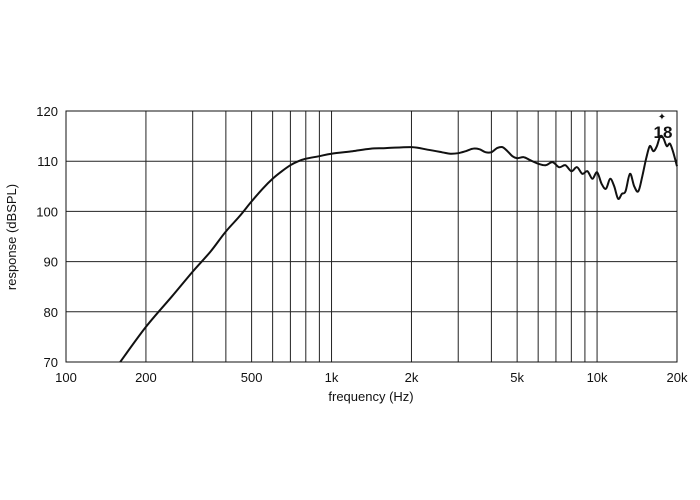 The image size is (700, 500). I want to click on y-tick-label: 120, so click(47, 111).